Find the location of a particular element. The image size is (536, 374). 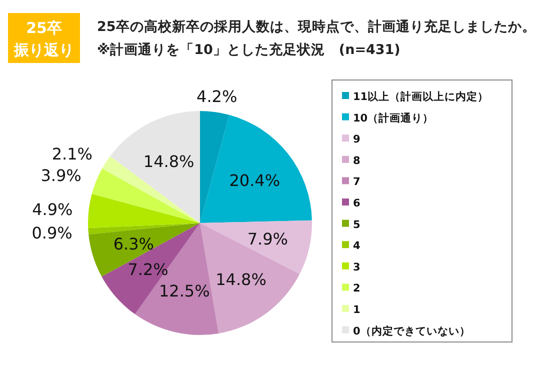

legend-label: 3 is located at coordinates (356, 267).